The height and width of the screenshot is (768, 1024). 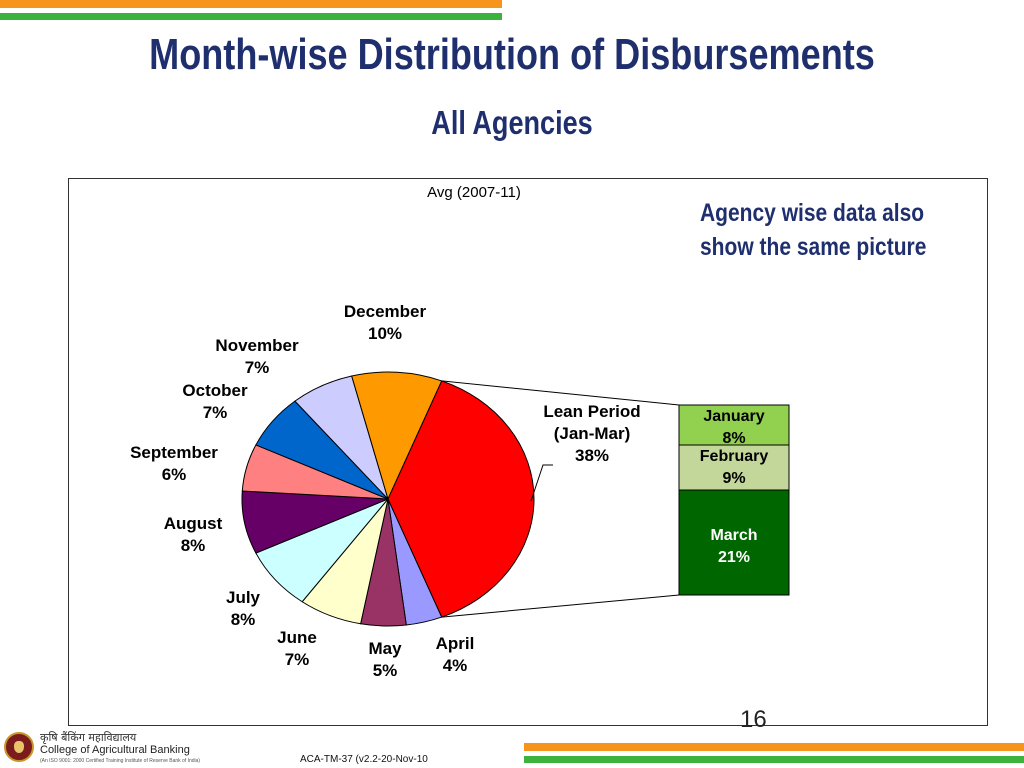 I want to click on college-logo-icon, so click(x=19, y=747).